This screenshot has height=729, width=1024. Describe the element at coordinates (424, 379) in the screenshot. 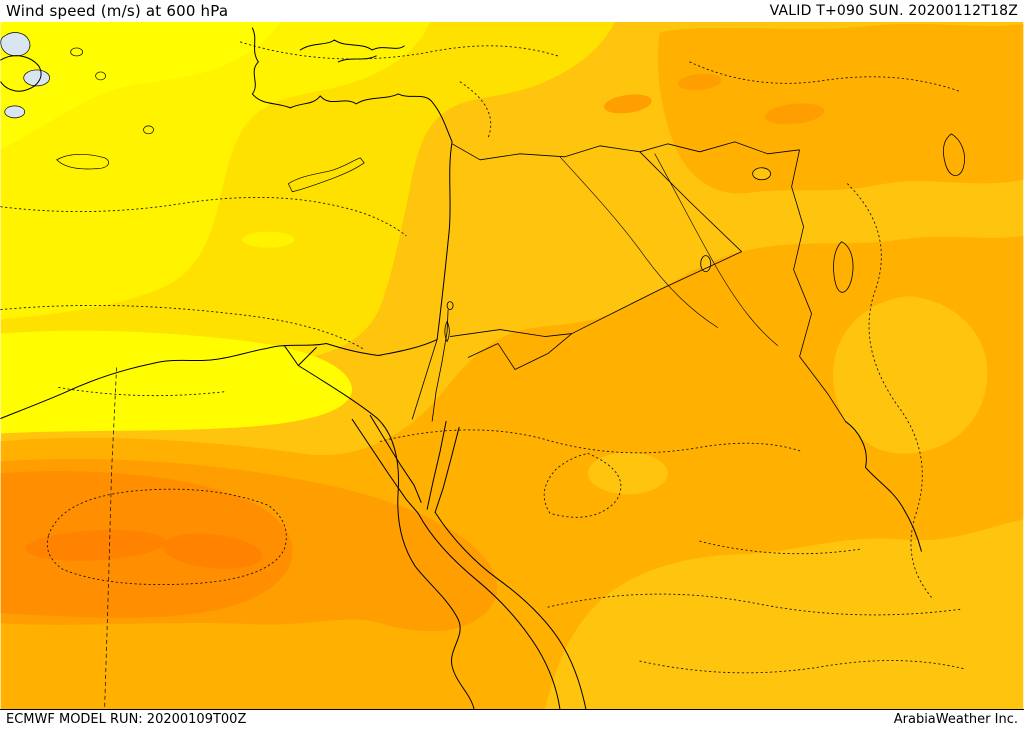

I see `border-israel-egypt` at that location.